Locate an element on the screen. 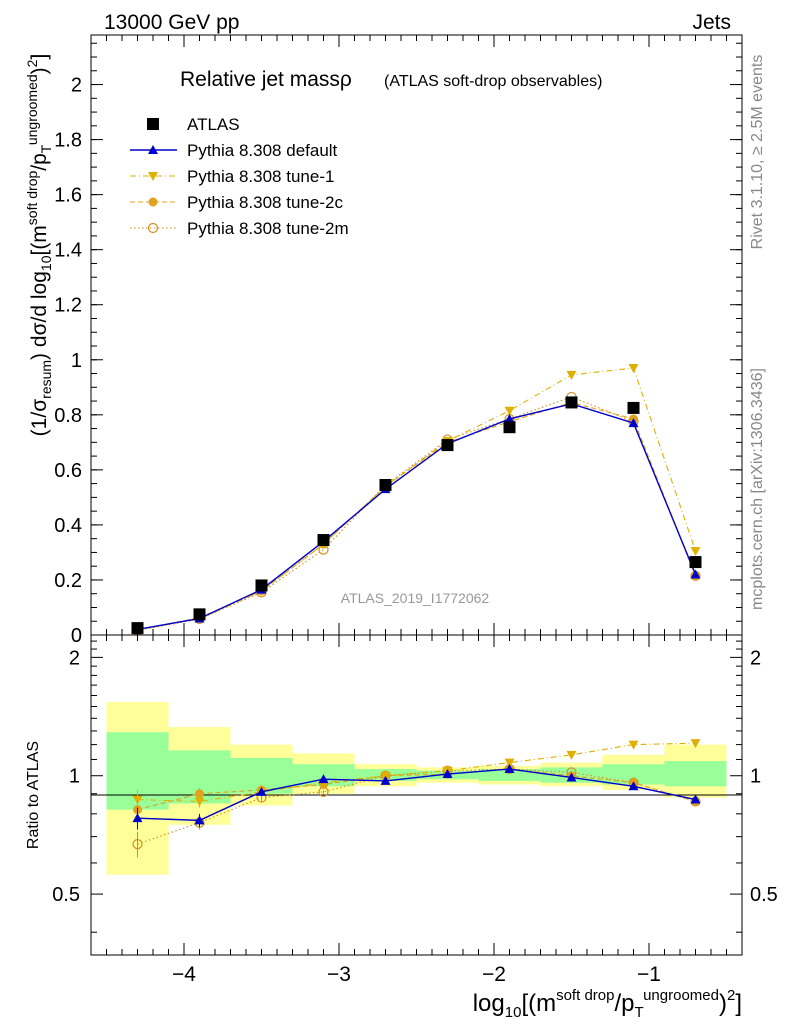  y-tick-label: 0.2 is located at coordinates (68, 581).